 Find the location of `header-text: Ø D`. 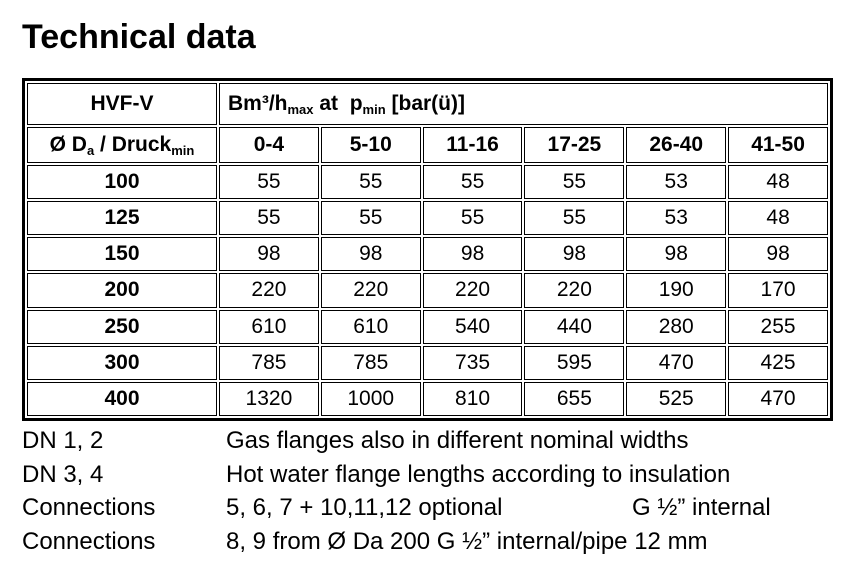

header-text: Ø D is located at coordinates (68, 144).